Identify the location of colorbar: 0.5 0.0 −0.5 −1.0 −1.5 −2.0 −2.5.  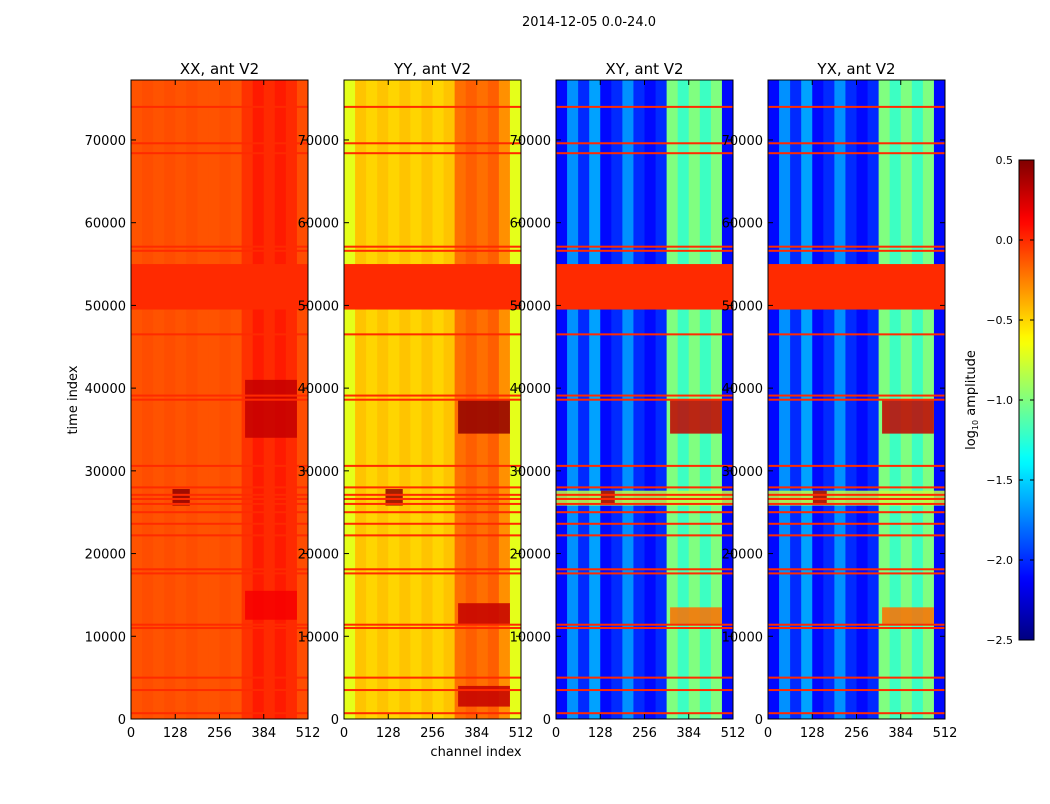
(1010, 400).